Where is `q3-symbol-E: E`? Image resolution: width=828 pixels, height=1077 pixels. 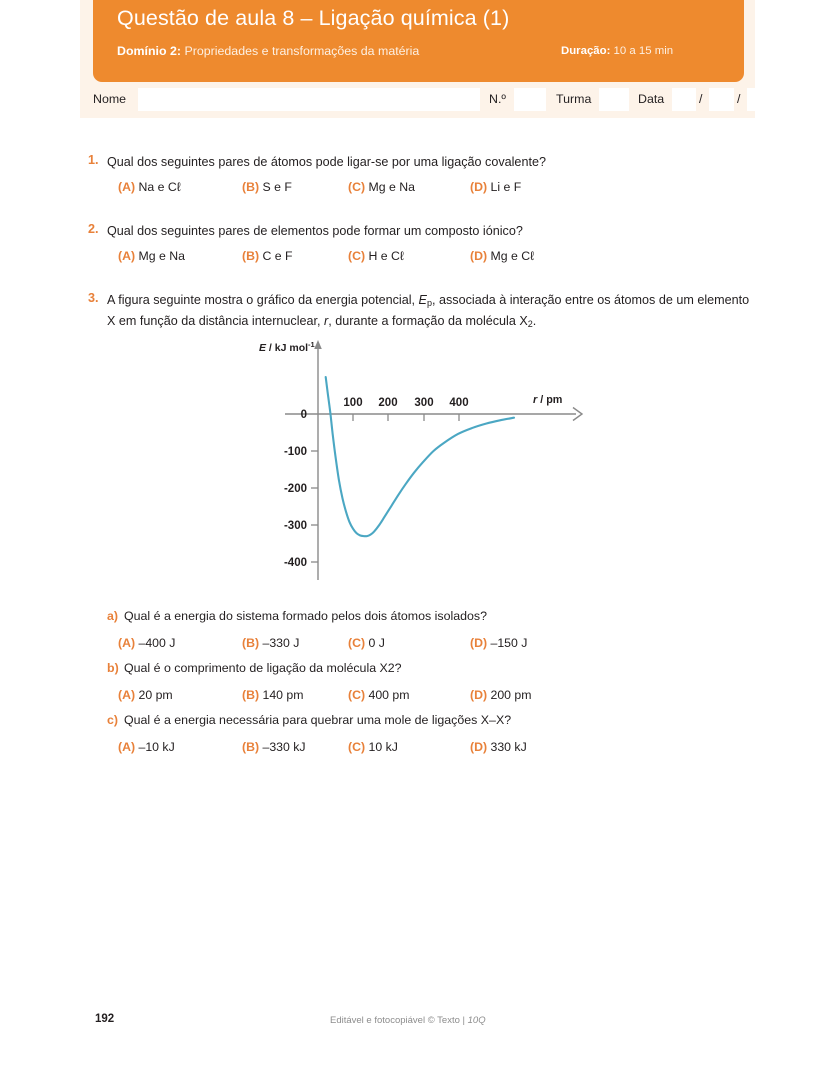
q3-symbol-E: E is located at coordinates (422, 300).